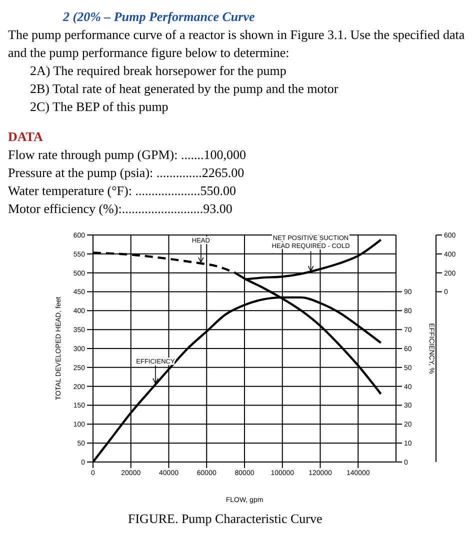 The height and width of the screenshot is (535, 474). I want to click on chart-title: 2 (20% – Pump Performance Curve, so click(159, 16).